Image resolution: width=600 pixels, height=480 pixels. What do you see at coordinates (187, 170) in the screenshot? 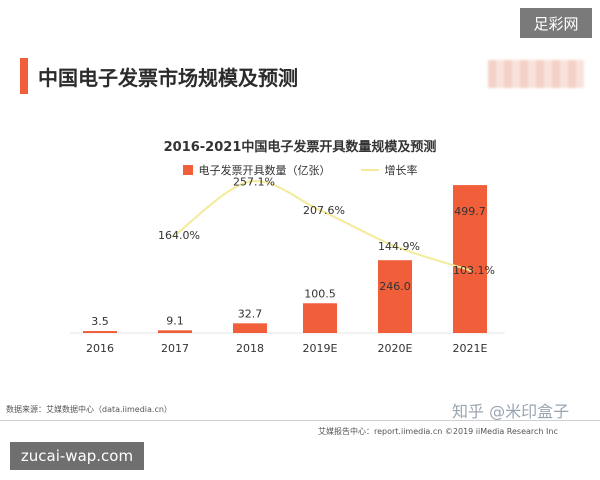
I see `legend-bar-swatch` at bounding box center [187, 170].